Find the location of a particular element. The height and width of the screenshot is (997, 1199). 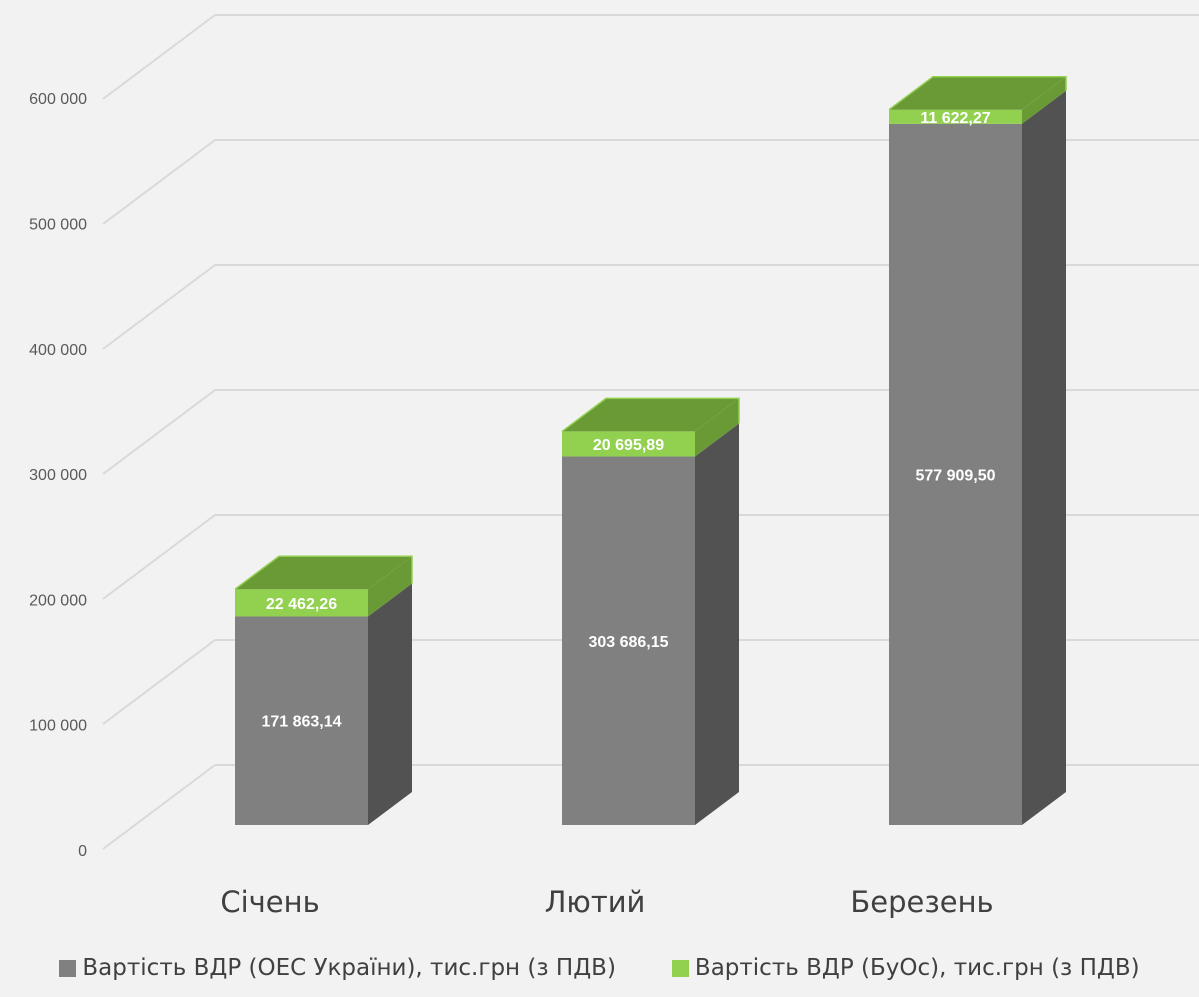

y-tick-label: 0 is located at coordinates (82, 851).